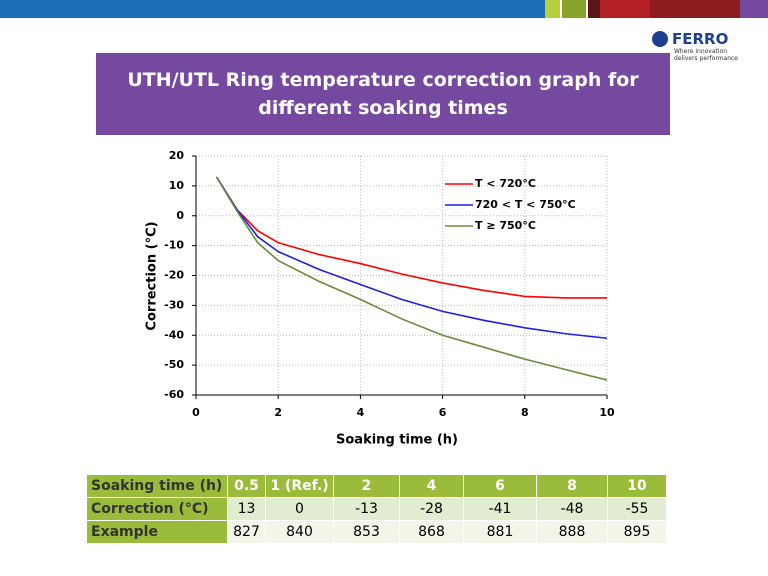  Describe the element at coordinates (572, 532) in the screenshot. I see `table-cell: 888` at that location.